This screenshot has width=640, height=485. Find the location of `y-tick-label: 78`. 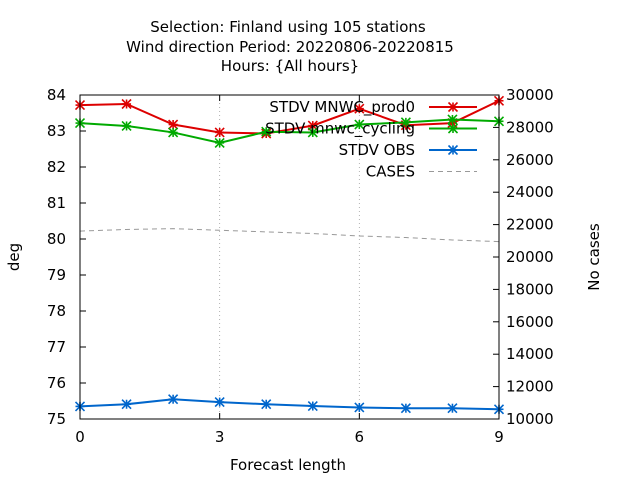

y-tick-label: 78 is located at coordinates (56, 311).